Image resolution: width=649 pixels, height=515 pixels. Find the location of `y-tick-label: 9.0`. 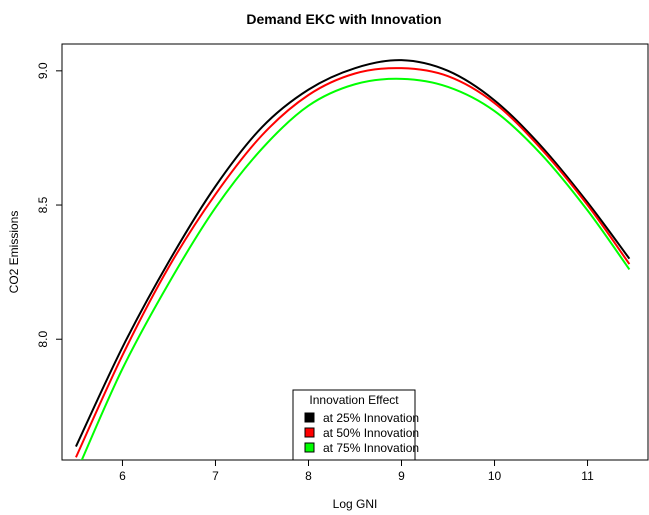

y-tick-label: 9.0 is located at coordinates (43, 70).